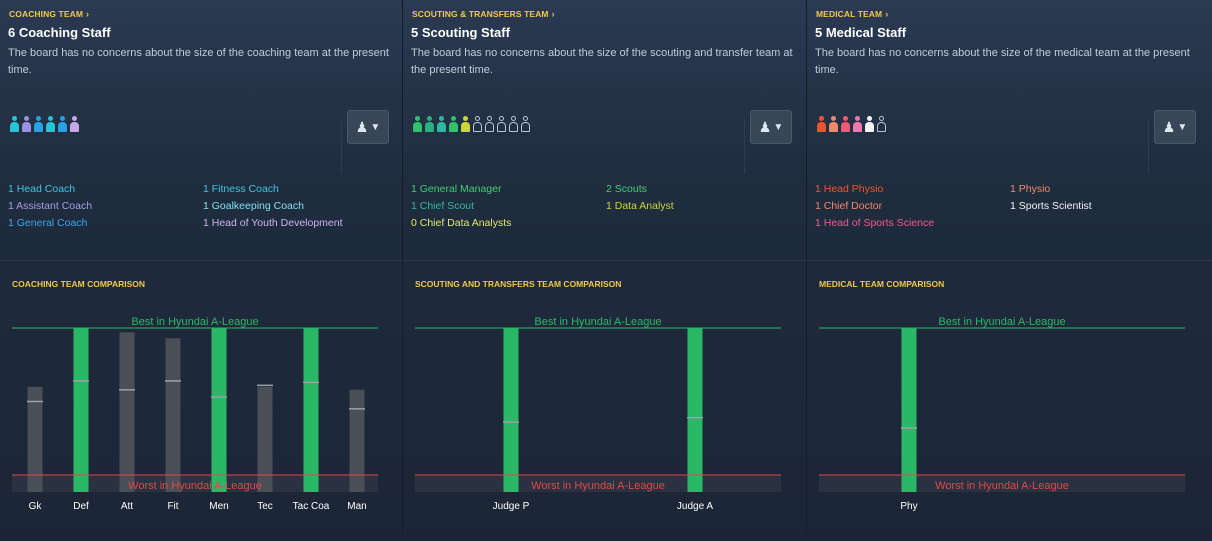 Image resolution: width=1212 pixels, height=541 pixels. I want to click on staff-role-count: 1 Data Analyst, so click(640, 206).